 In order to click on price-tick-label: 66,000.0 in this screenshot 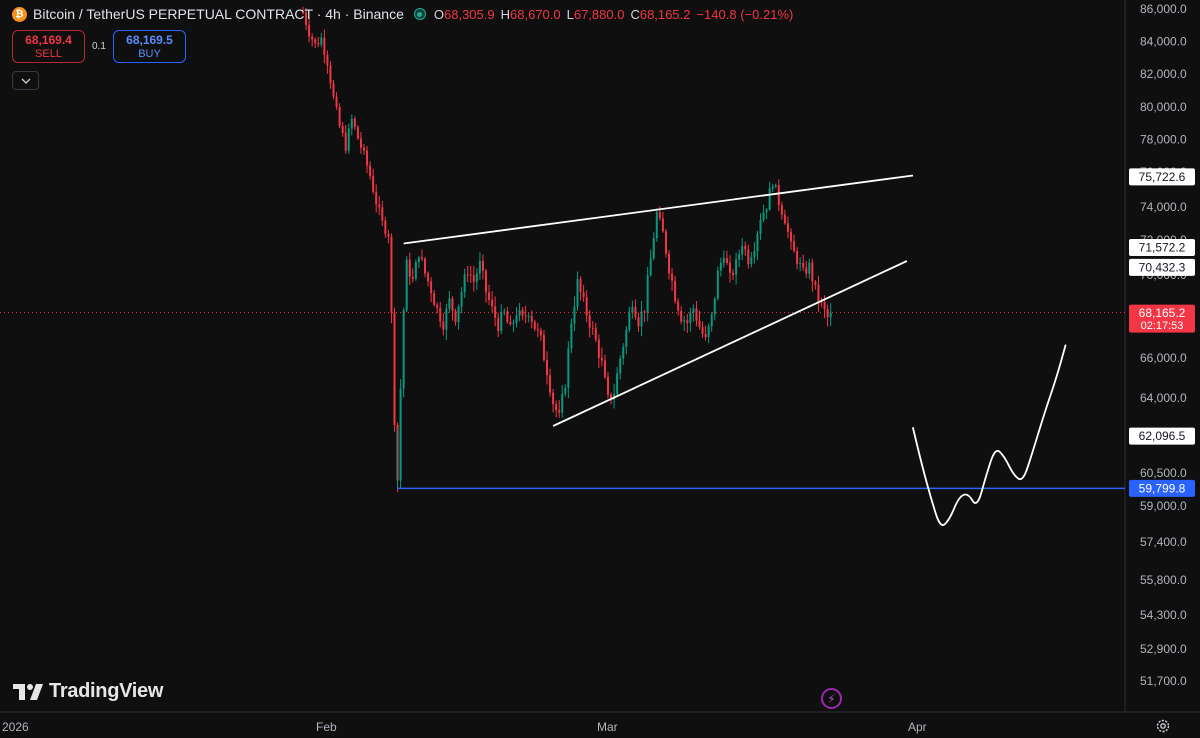, I will do `click(1163, 358)`.